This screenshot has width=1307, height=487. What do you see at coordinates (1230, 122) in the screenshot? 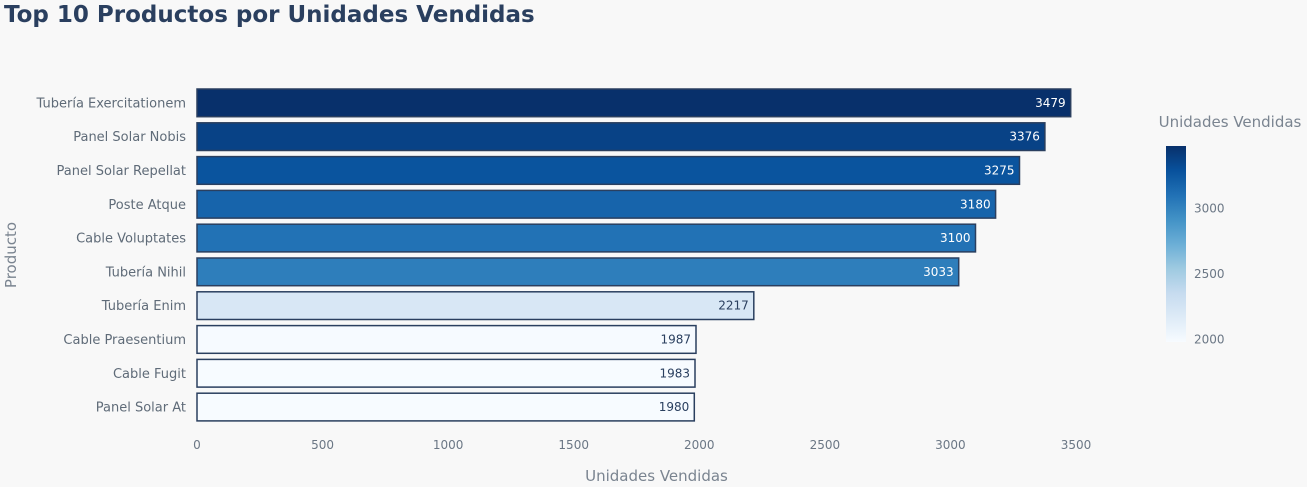
I see `colorbar-title: Unidades Vendidas` at bounding box center [1230, 122].